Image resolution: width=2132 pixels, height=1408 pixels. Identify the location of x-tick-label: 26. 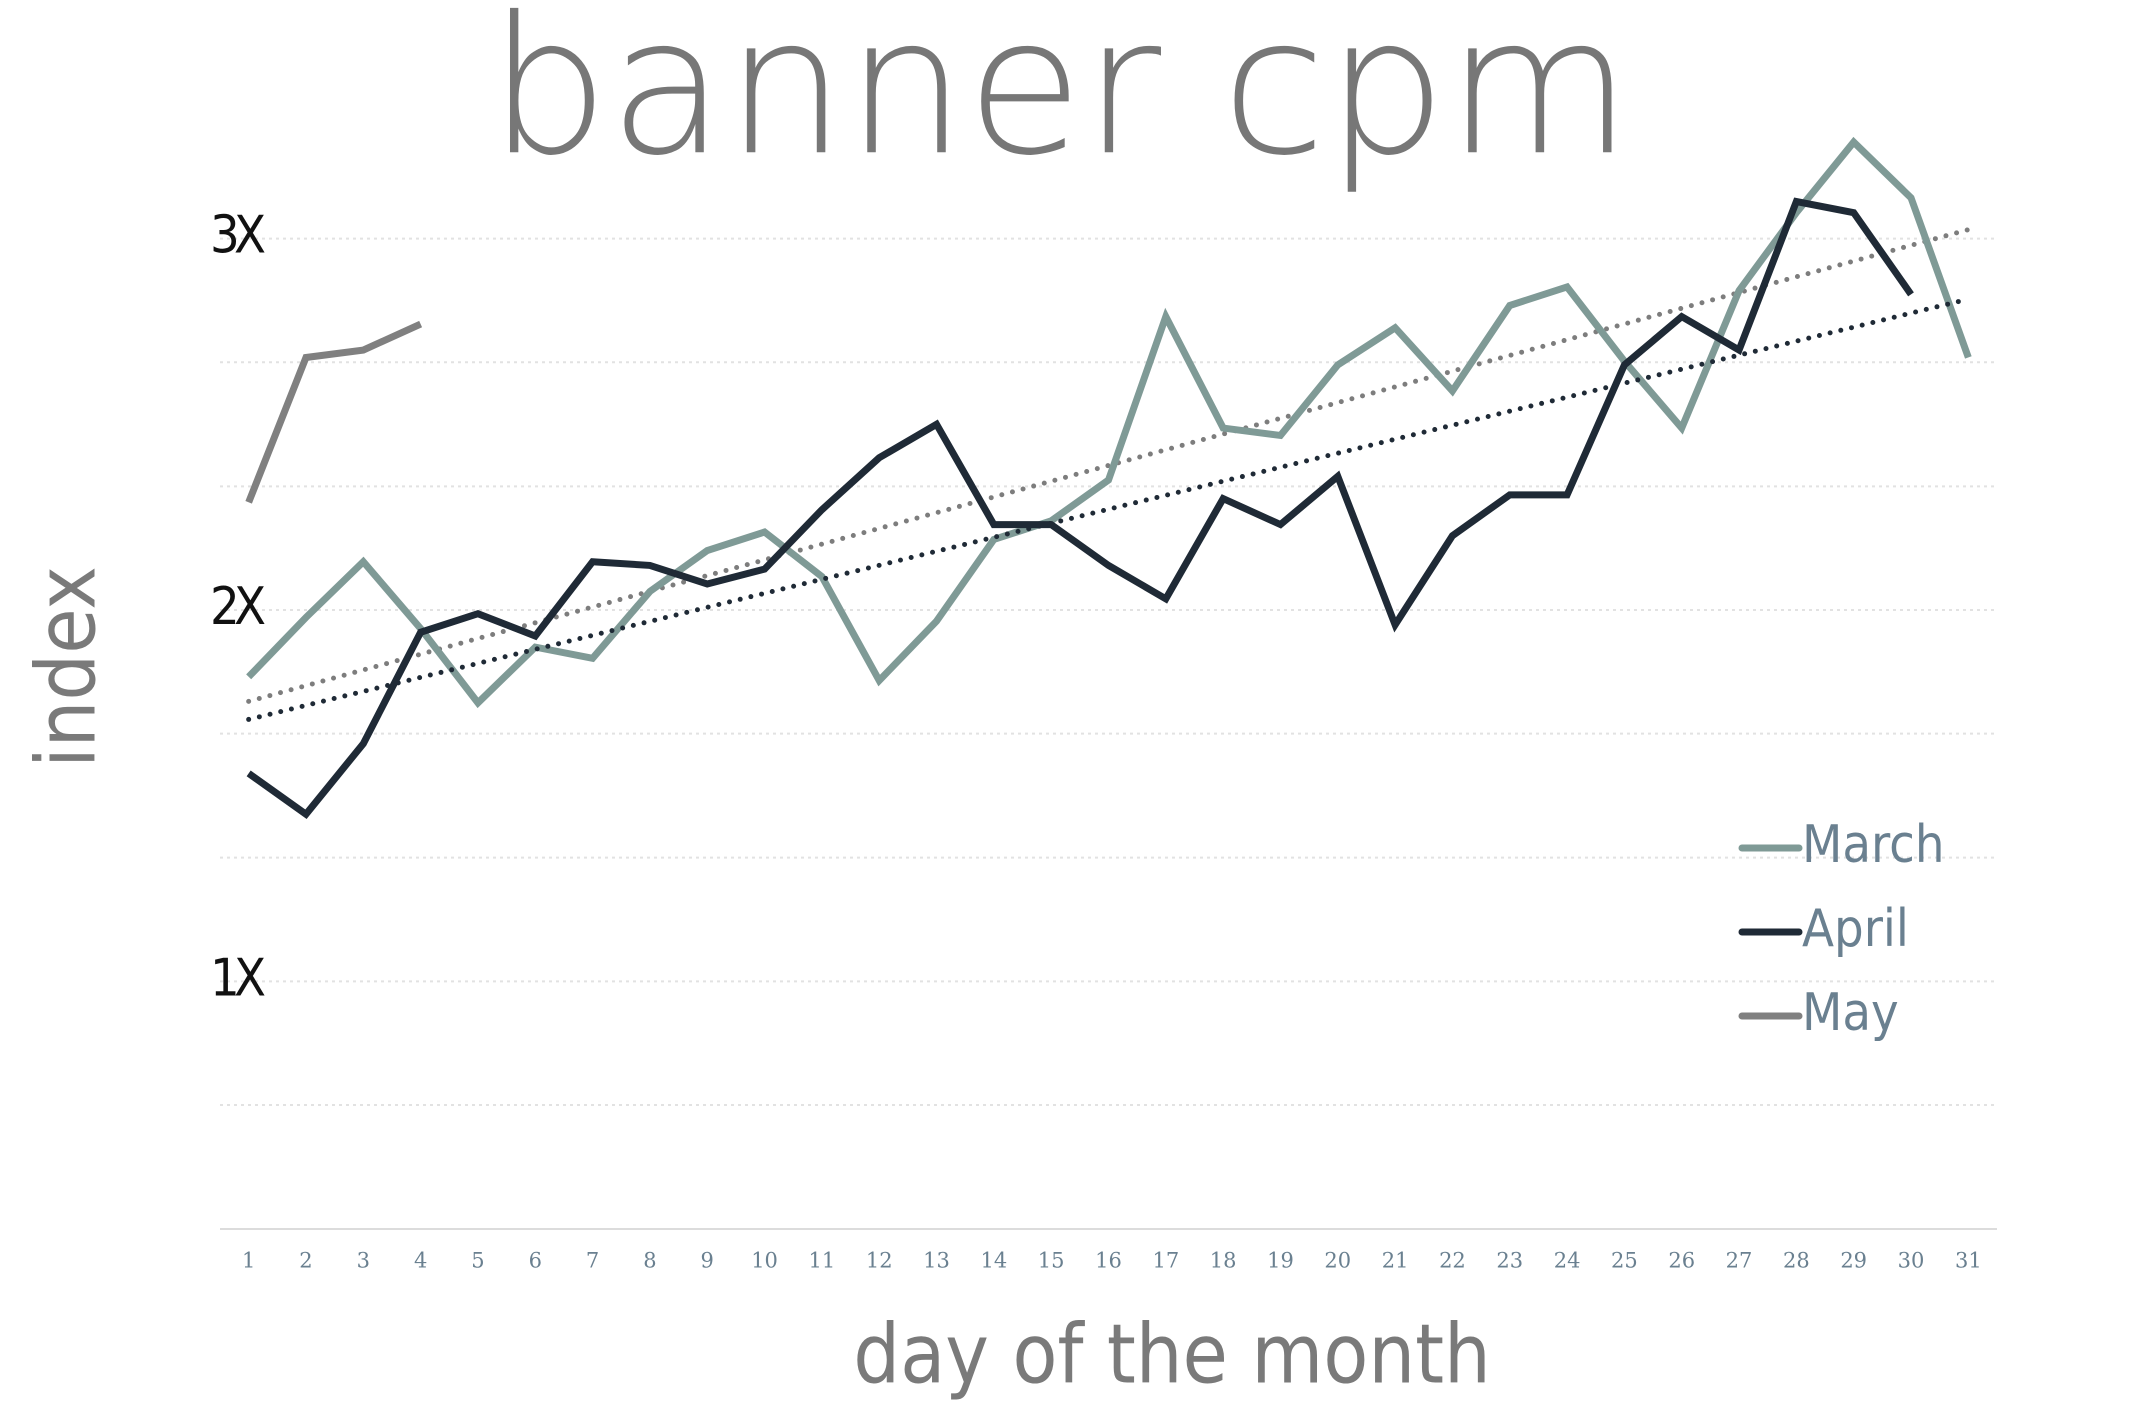
(1681, 1261).